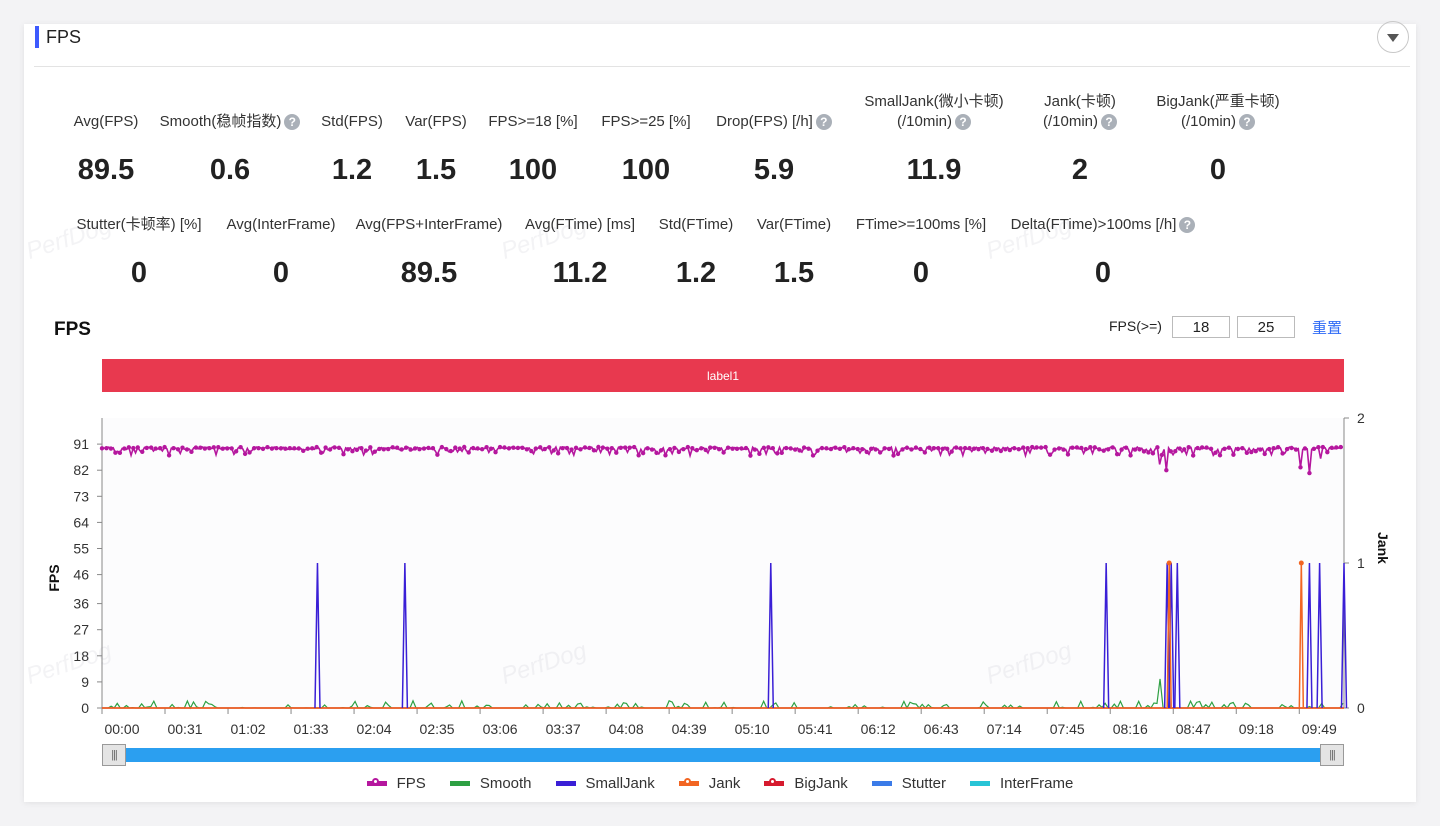  I want to click on y-tick-label: 73, so click(81, 496).